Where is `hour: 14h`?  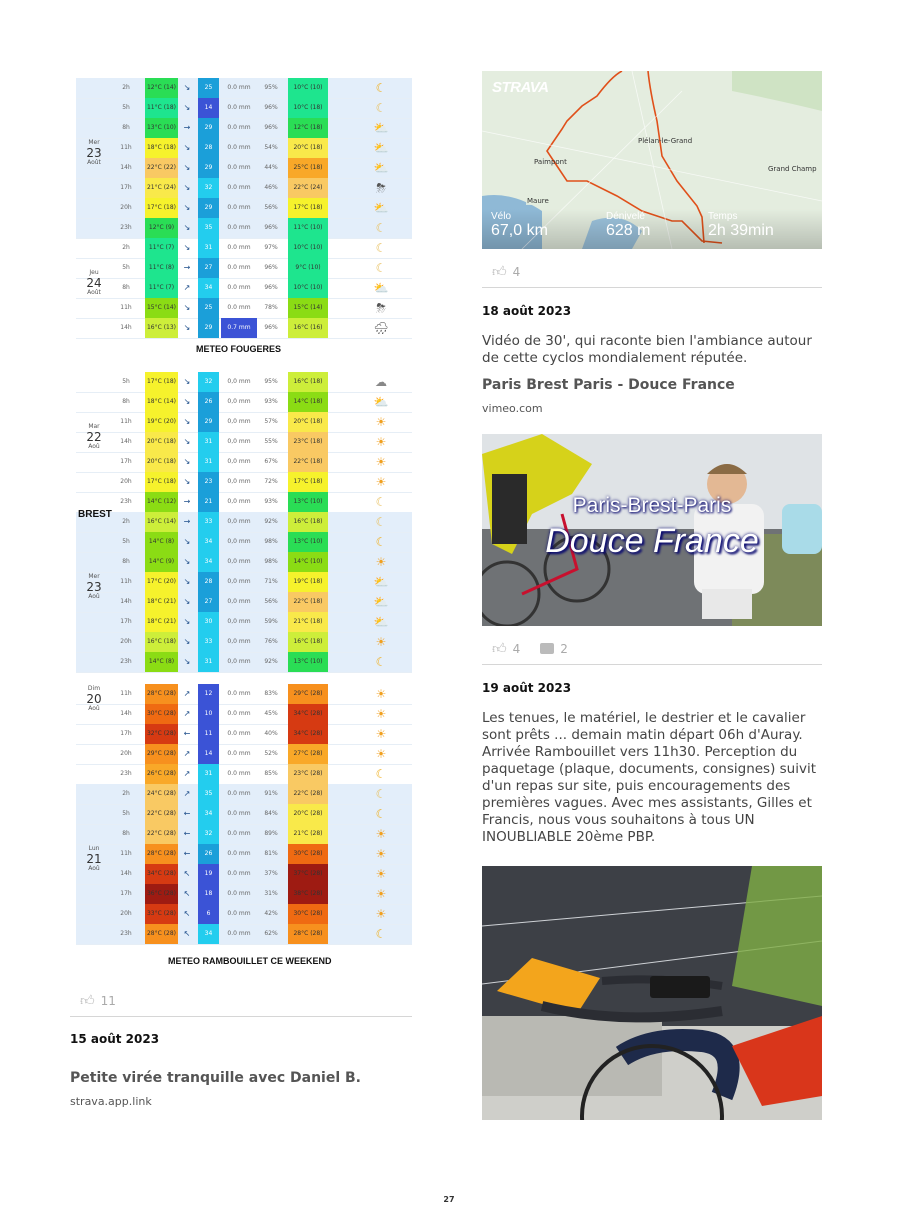 hour: 14h is located at coordinates (126, 167).